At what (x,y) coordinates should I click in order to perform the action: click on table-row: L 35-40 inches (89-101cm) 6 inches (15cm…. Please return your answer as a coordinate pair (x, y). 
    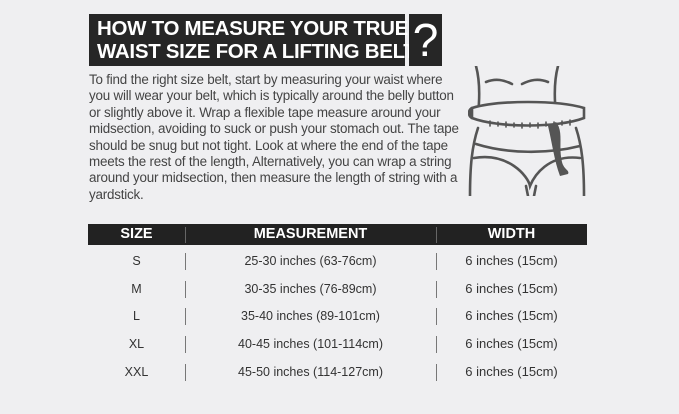
    Looking at the image, I should click on (337, 316).